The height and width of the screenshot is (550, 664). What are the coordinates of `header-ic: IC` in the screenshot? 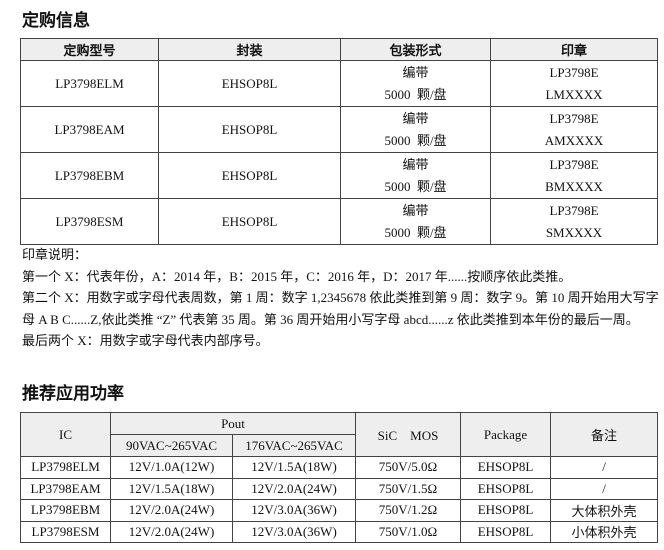 It's located at (65, 434).